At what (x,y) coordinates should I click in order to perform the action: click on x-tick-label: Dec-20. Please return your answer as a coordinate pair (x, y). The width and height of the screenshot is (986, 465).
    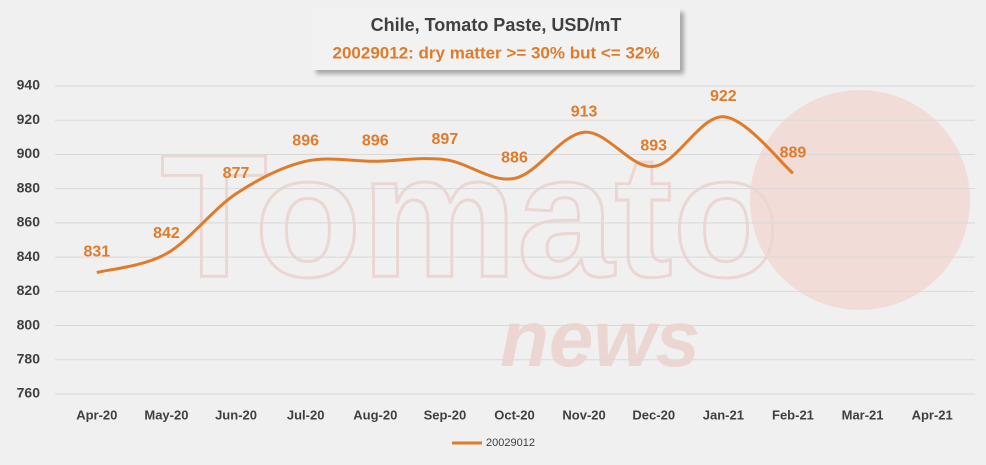
    Looking at the image, I should click on (653, 414).